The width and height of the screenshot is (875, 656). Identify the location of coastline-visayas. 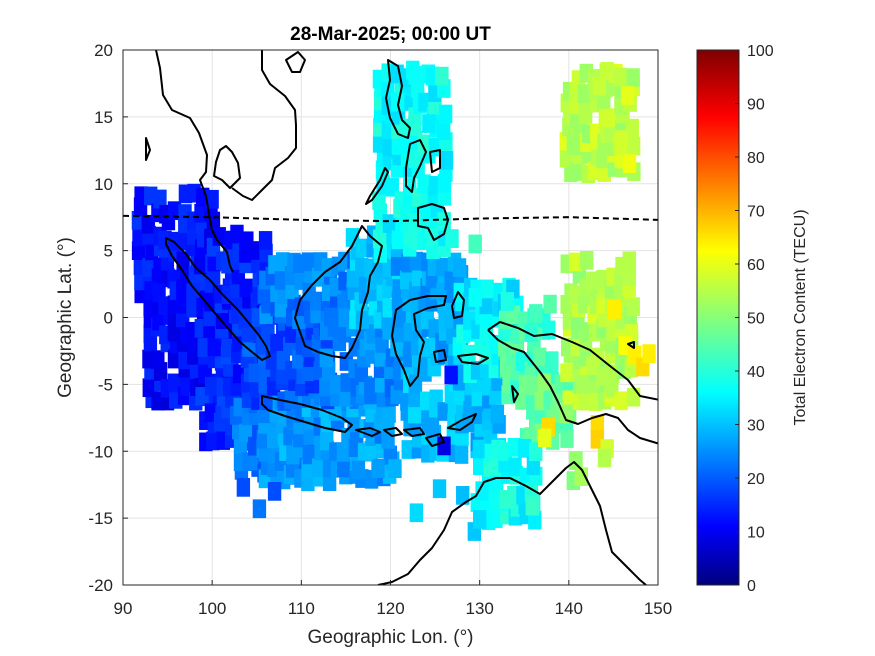
(423, 166).